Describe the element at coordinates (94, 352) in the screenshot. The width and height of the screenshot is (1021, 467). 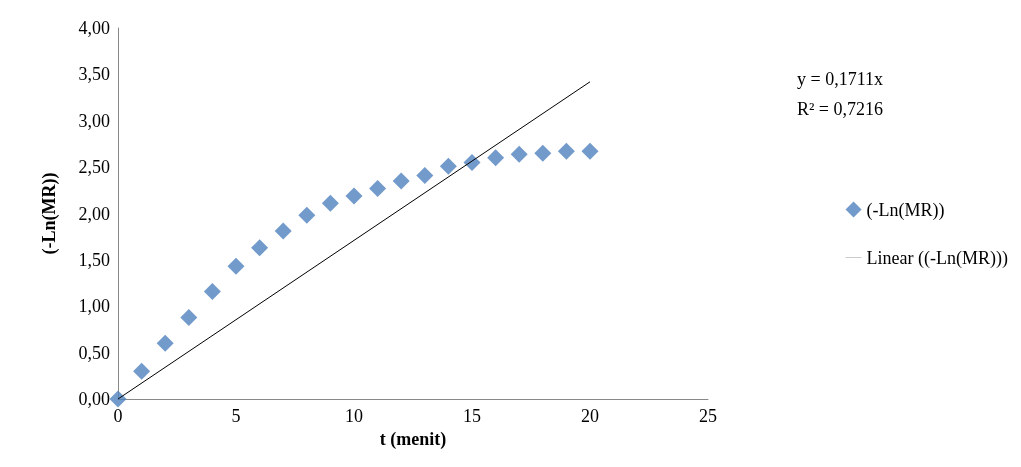
I see `y-tick-label: 0,50` at that location.